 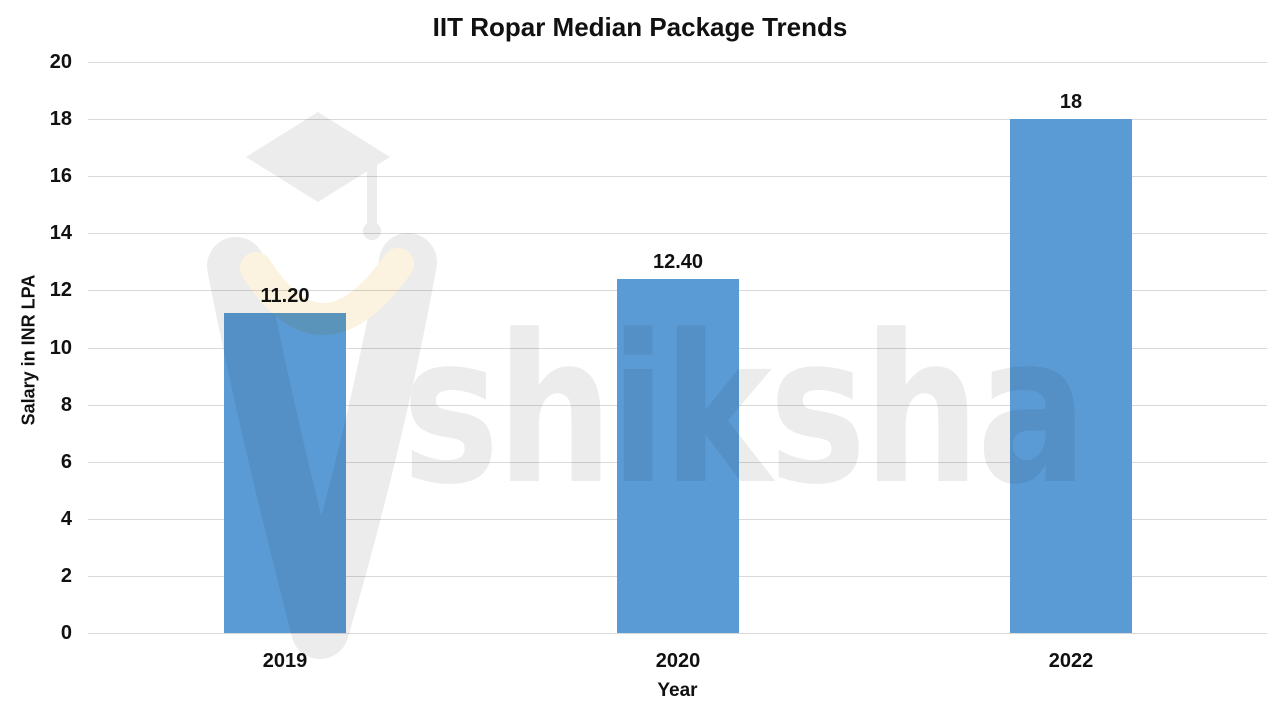 I want to click on bar-value-label: 18, so click(x=1071, y=102).